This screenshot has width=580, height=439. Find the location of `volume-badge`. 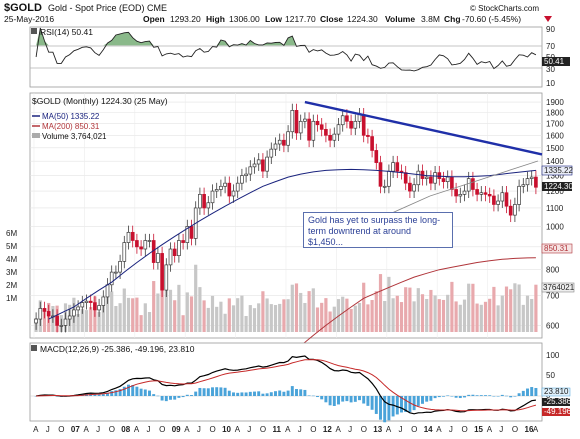

volume-badge is located at coordinates (558, 287).